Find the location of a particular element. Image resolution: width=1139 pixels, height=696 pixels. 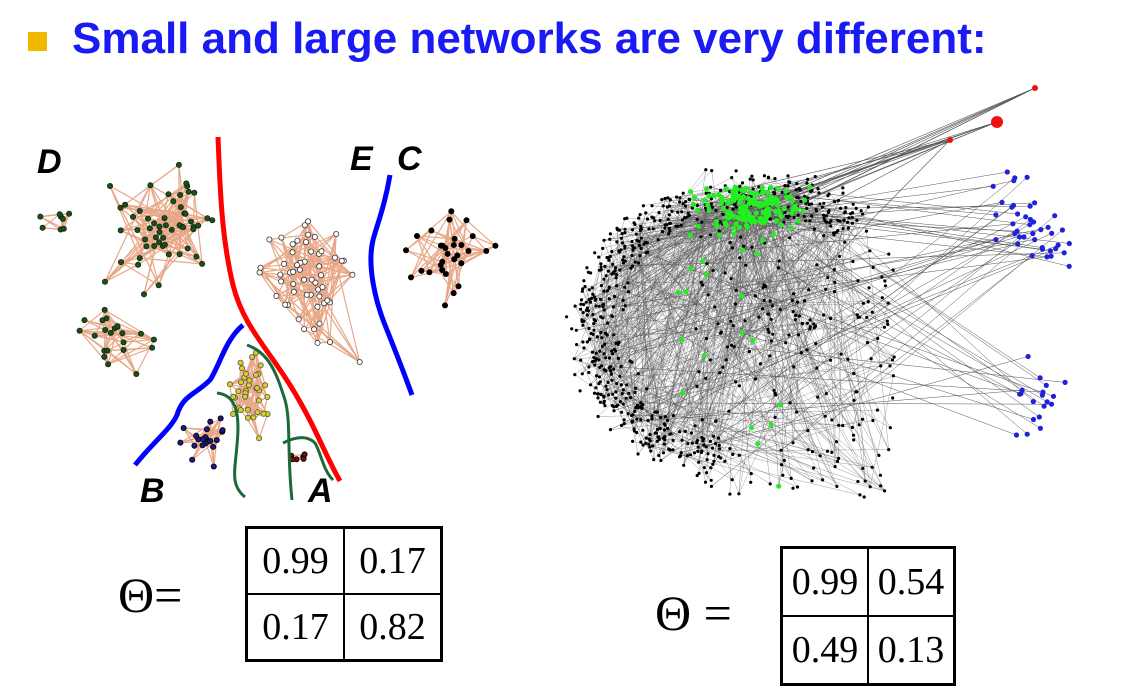

label-c: C is located at coordinates (409, 159).